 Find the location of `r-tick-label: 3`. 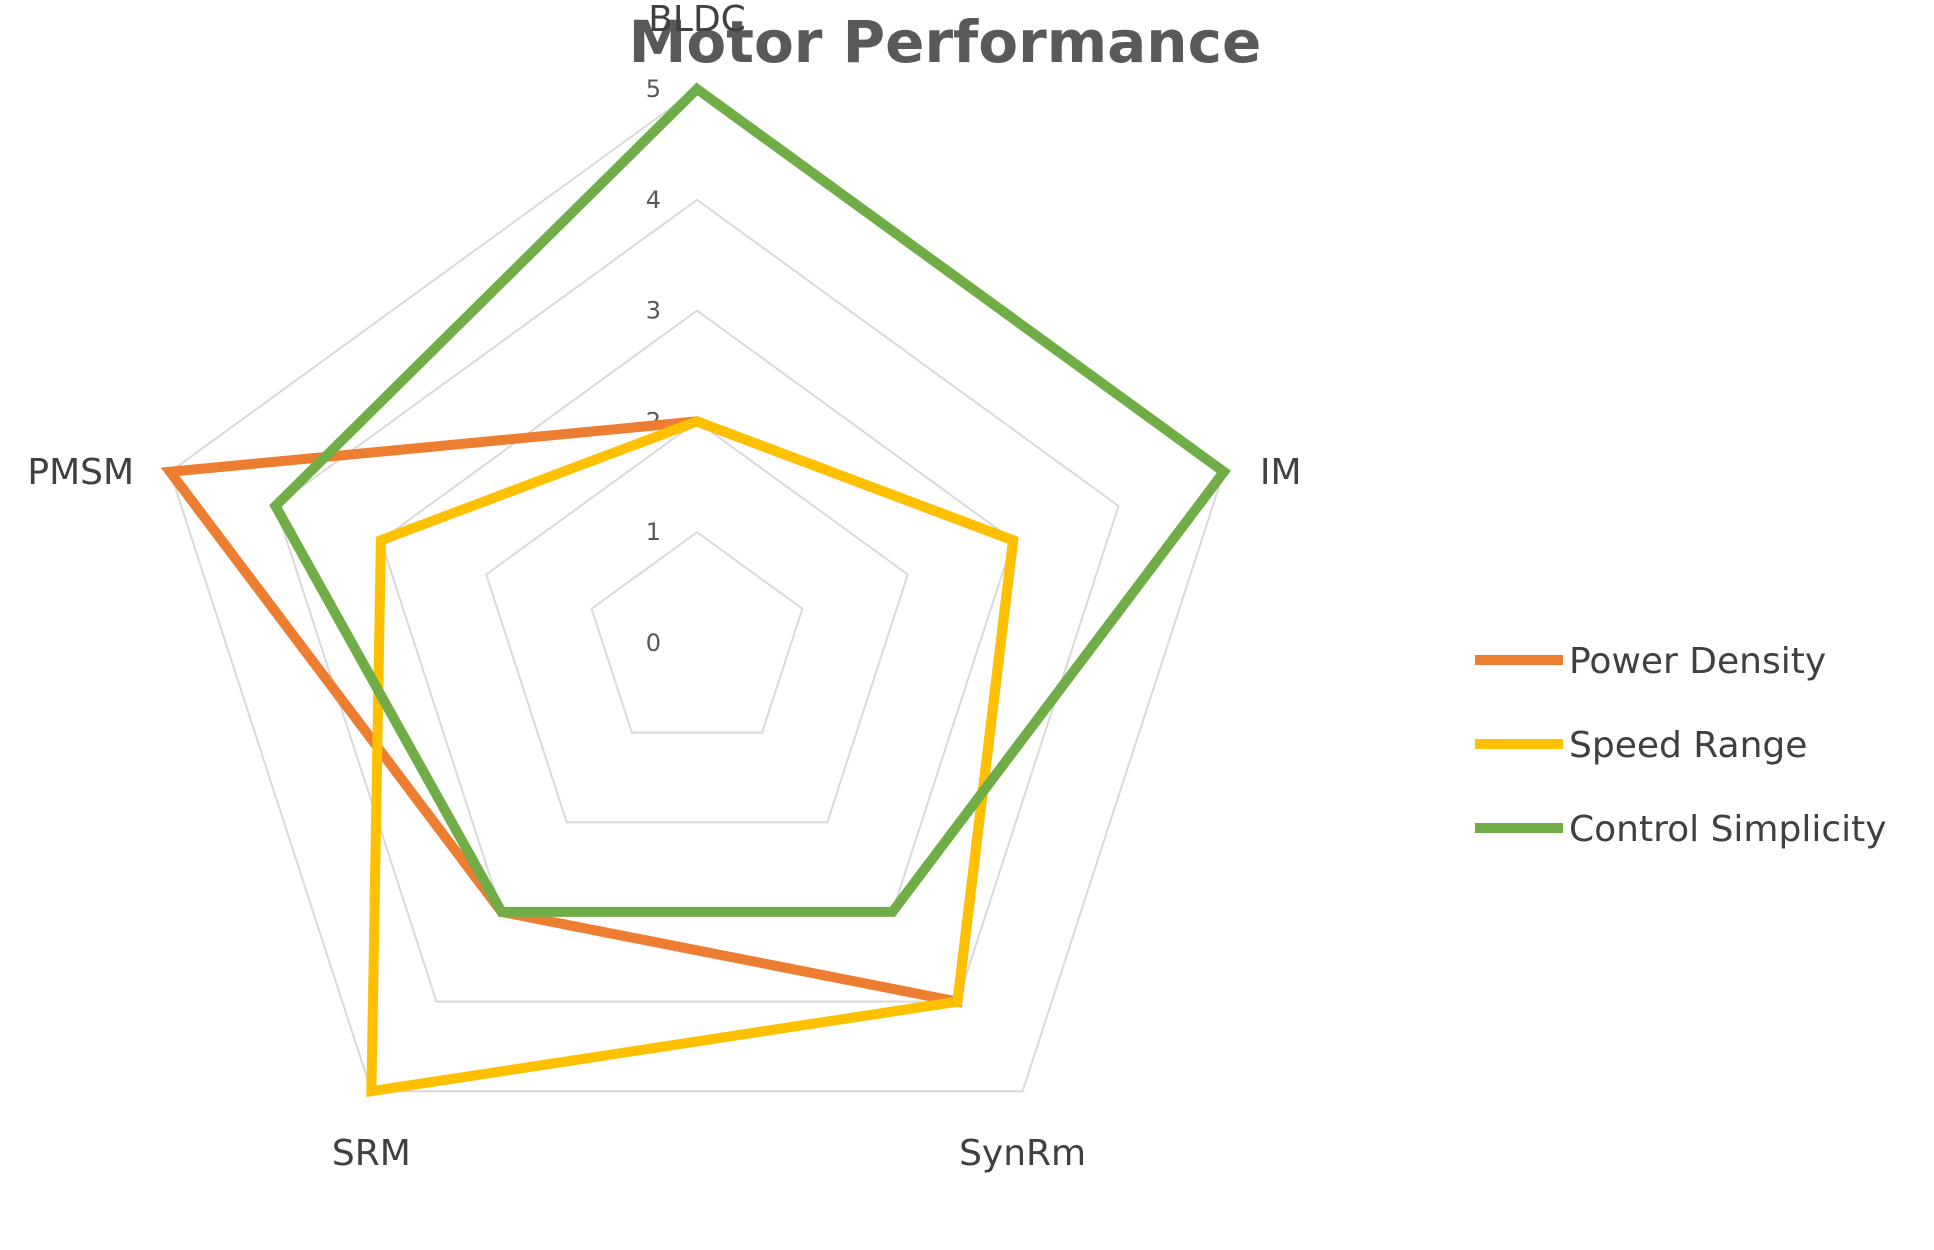

r-tick-label: 3 is located at coordinates (653, 311).